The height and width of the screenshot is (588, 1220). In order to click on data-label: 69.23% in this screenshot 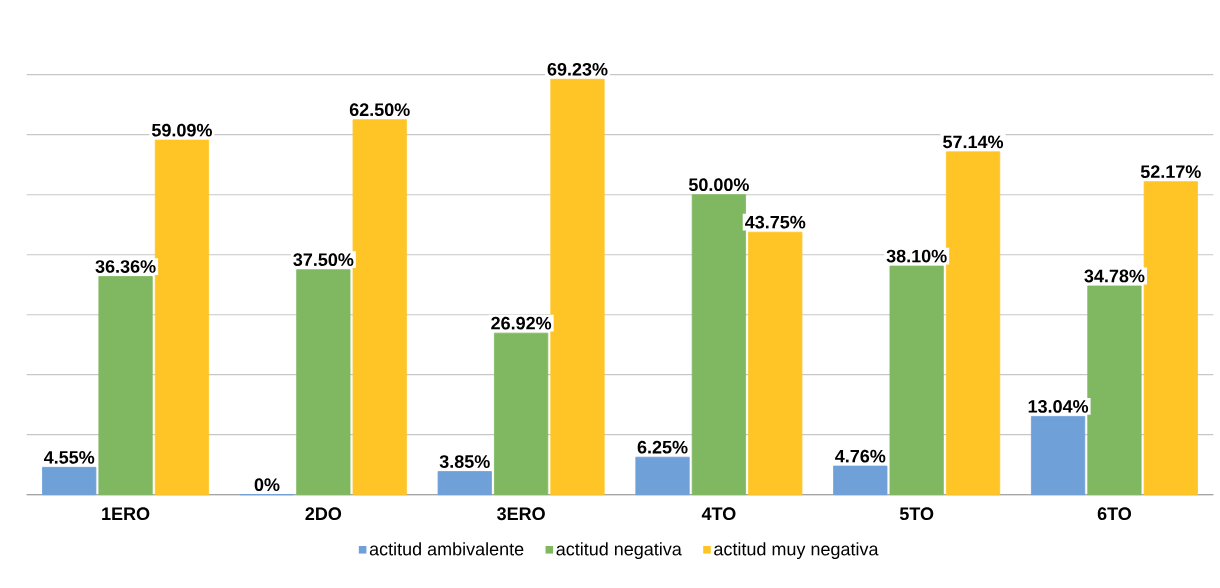, I will do `click(577, 69)`.